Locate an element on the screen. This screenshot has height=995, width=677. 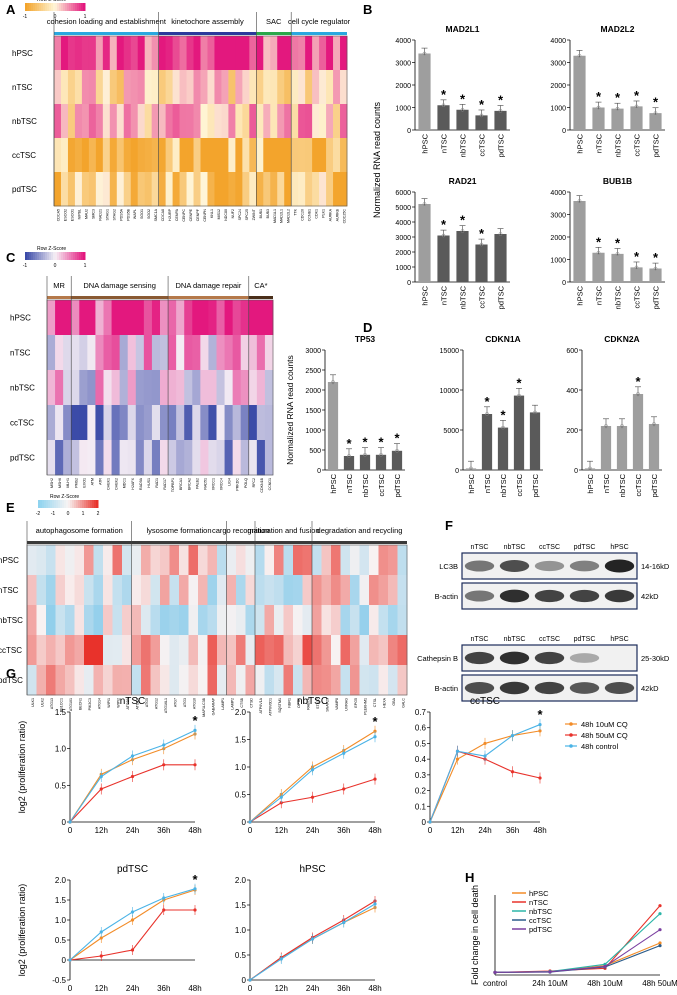
x-tick-label: pdTSC is located at coordinates (501, 145).